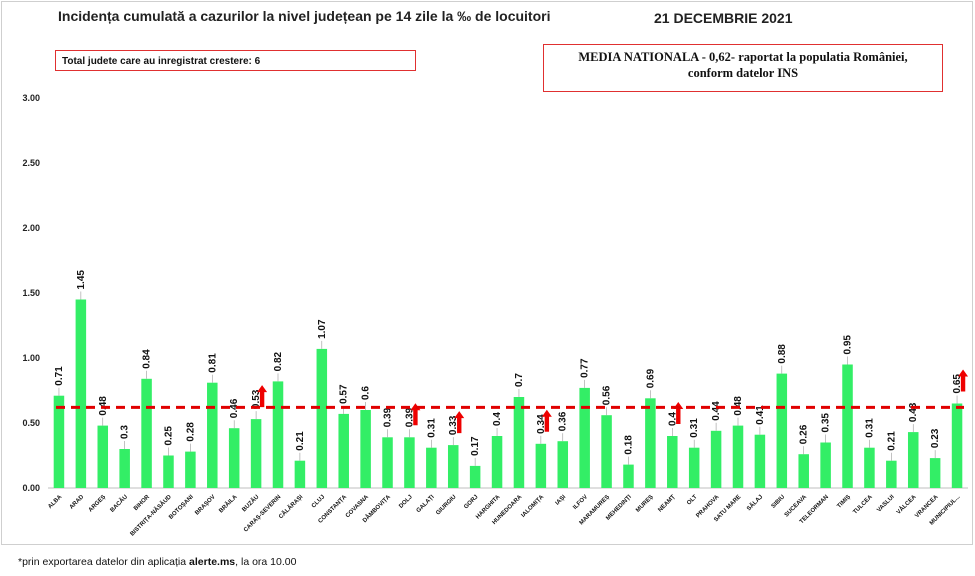 The image size is (975, 576). What do you see at coordinates (31, 423) in the screenshot?
I see `y-tick-label: 0.50` at bounding box center [31, 423].